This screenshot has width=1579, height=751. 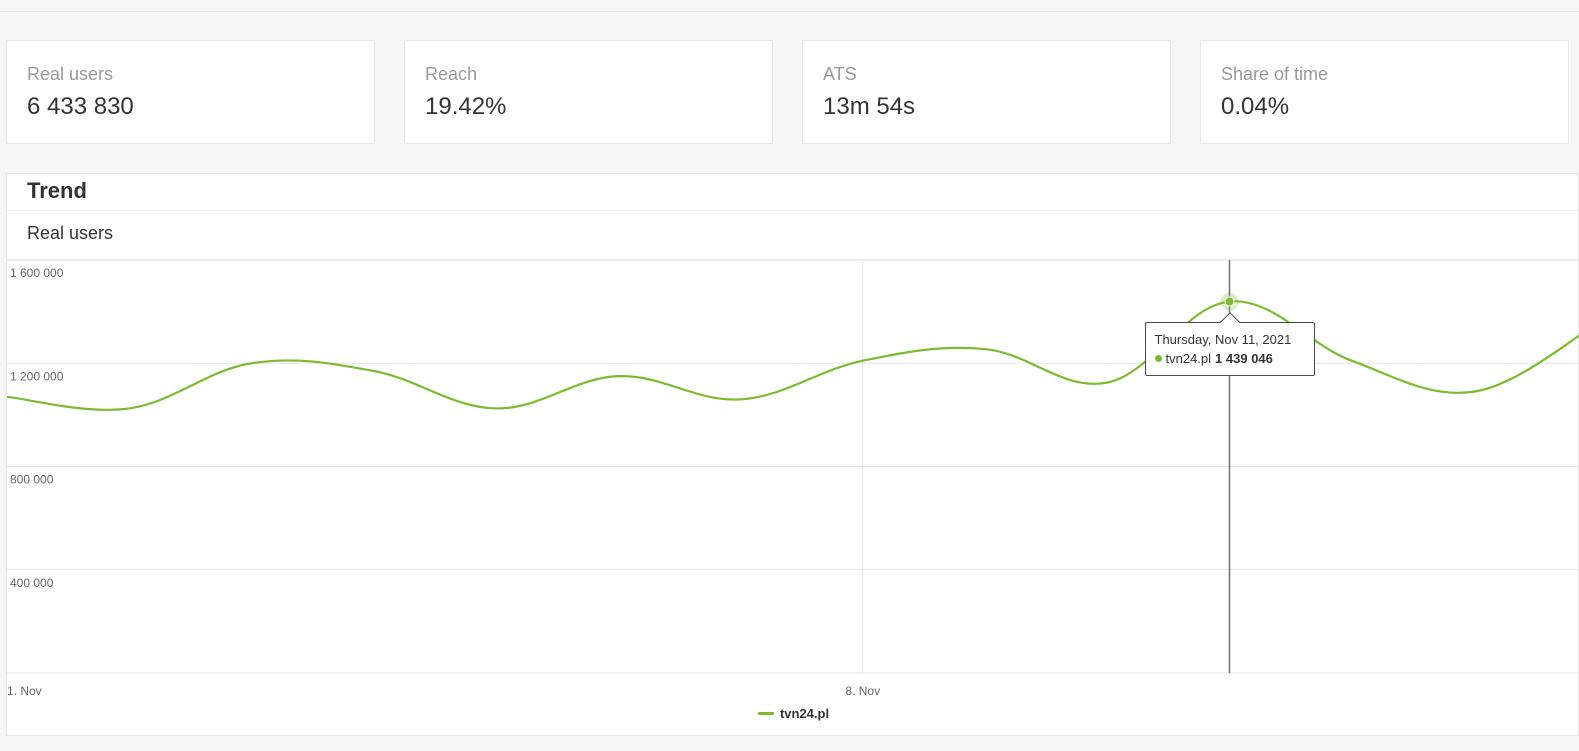 I want to click on top-bar, so click(x=789, y=6).